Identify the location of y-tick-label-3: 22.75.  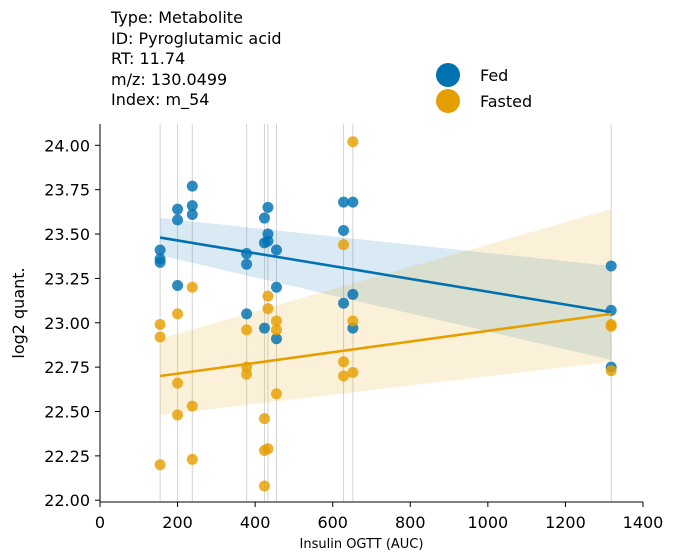
(67, 367).